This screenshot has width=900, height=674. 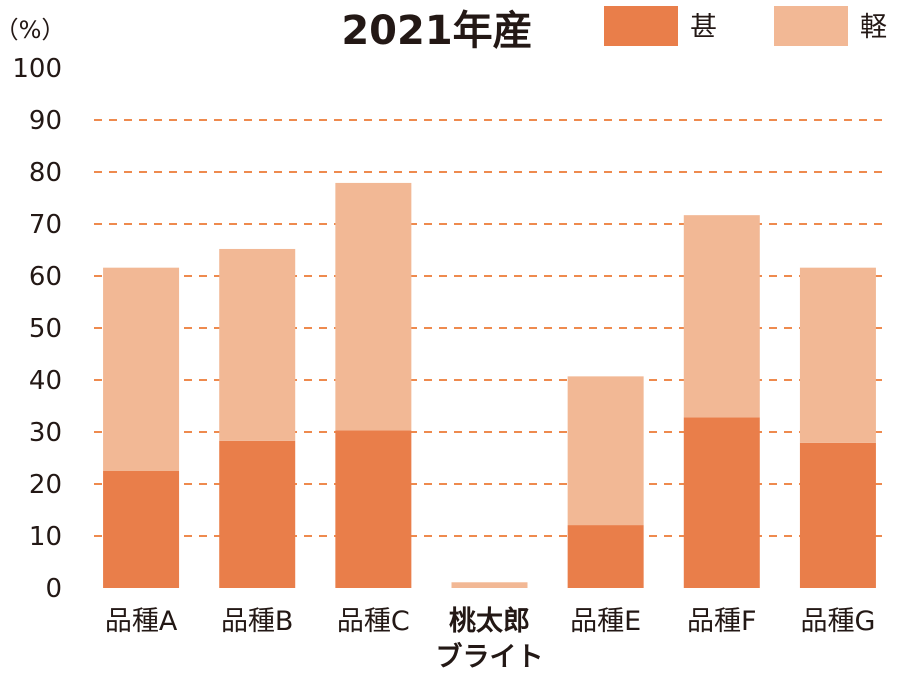 I want to click on y-tick-label: 100, so click(x=37, y=69).